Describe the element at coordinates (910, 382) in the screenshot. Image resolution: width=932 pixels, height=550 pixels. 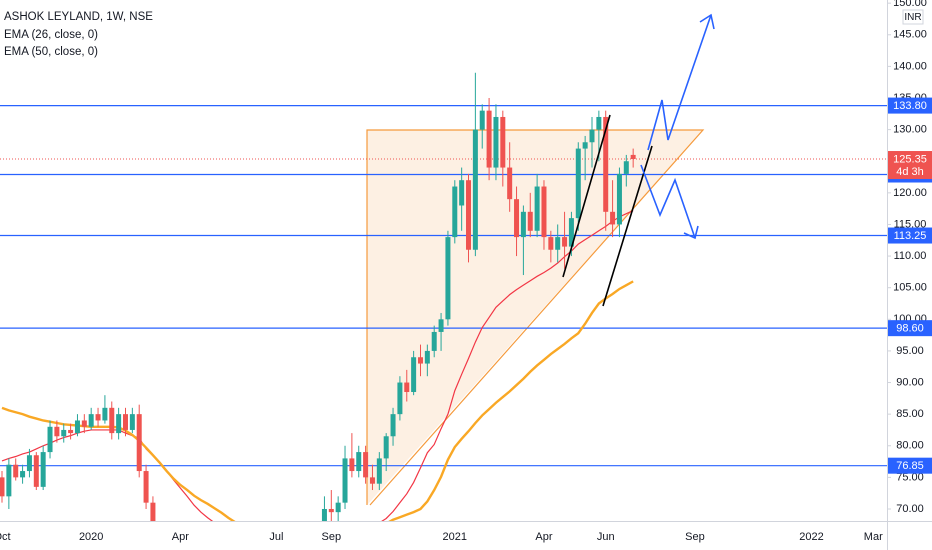
I see `y-tick-label: 90.00` at that location.